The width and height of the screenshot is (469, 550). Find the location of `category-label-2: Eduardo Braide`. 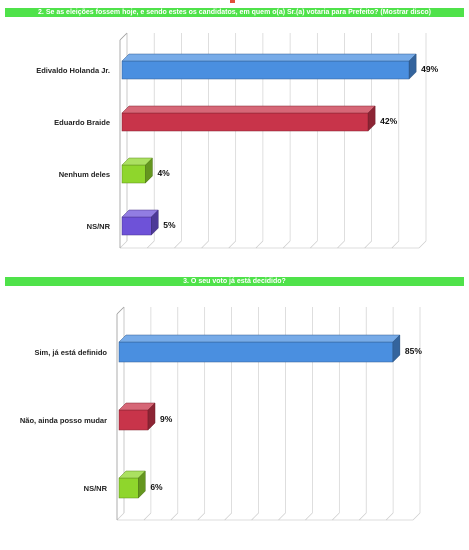

category-label-2: Eduardo Braide is located at coordinates (82, 122).